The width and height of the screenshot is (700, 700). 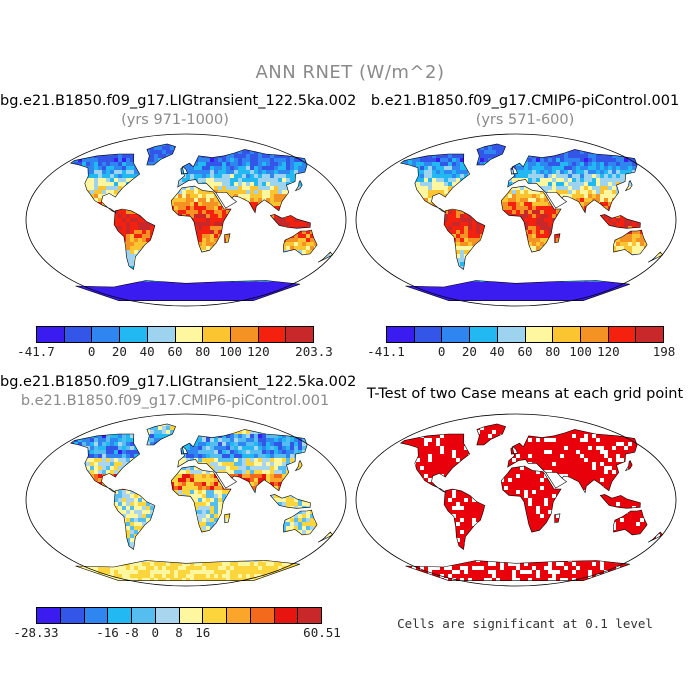 I want to click on panel-1-map, so click(x=186, y=220).